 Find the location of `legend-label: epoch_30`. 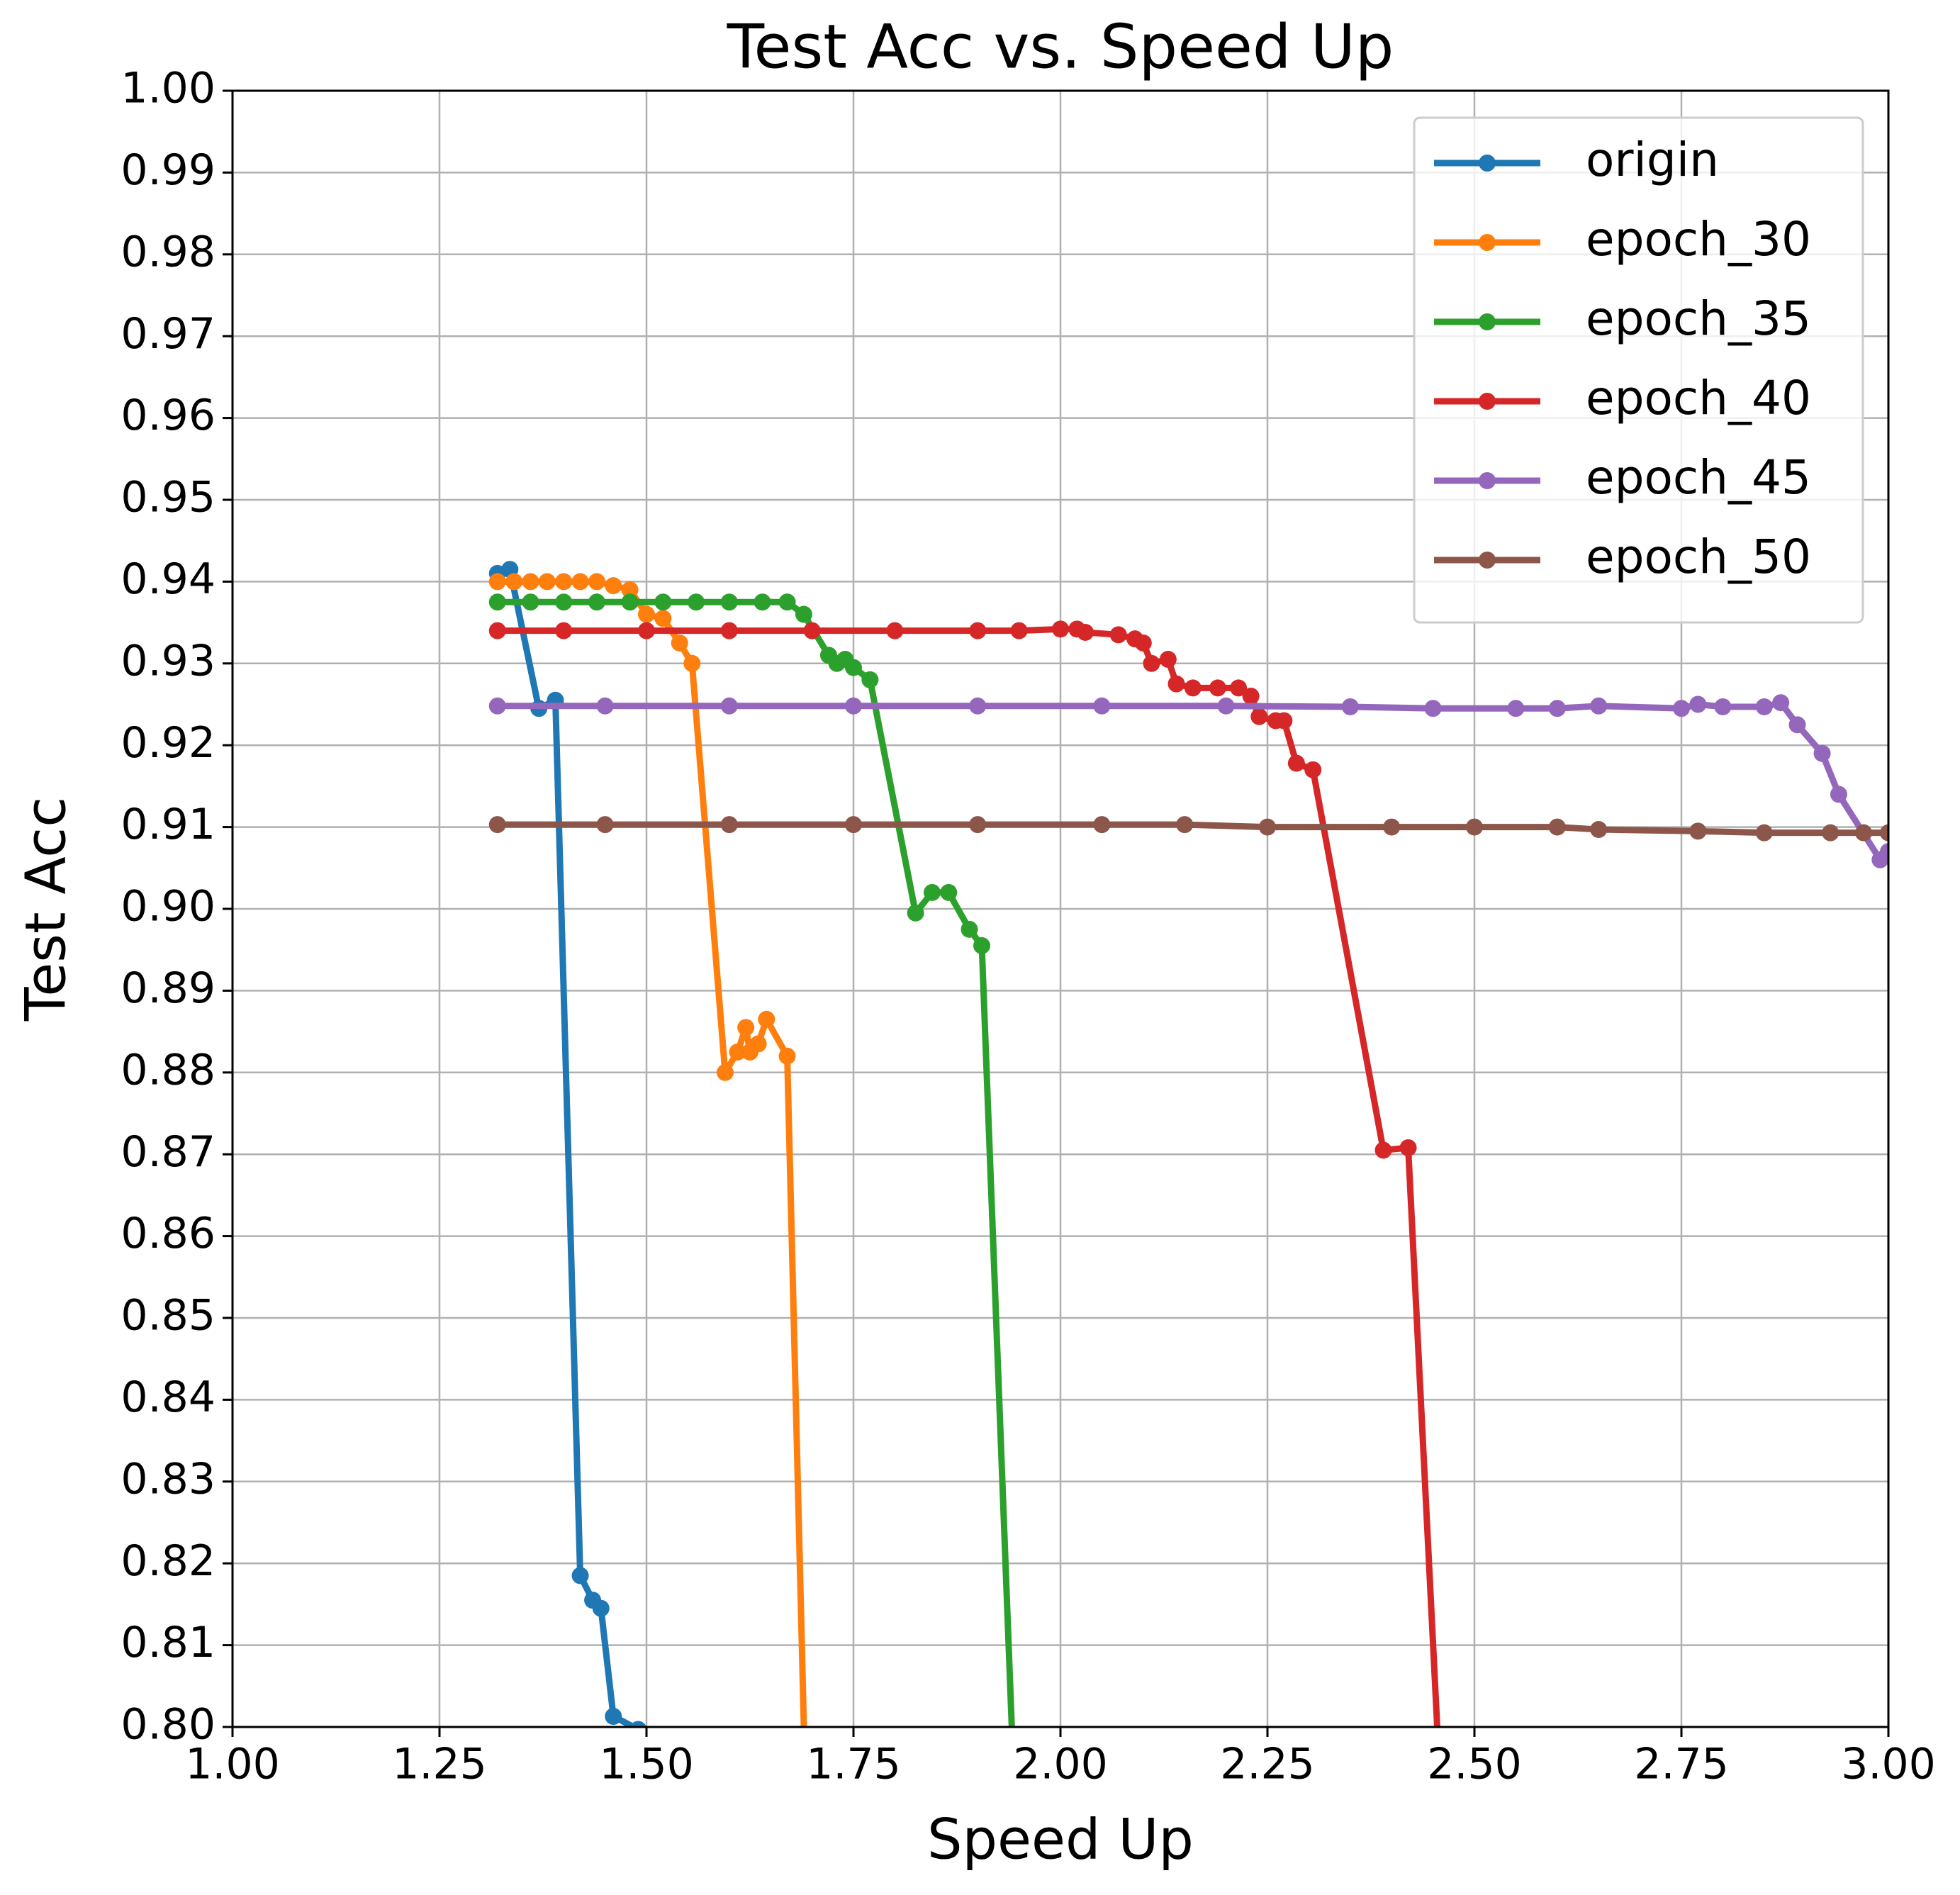

legend-label: epoch_30 is located at coordinates (1698, 239).